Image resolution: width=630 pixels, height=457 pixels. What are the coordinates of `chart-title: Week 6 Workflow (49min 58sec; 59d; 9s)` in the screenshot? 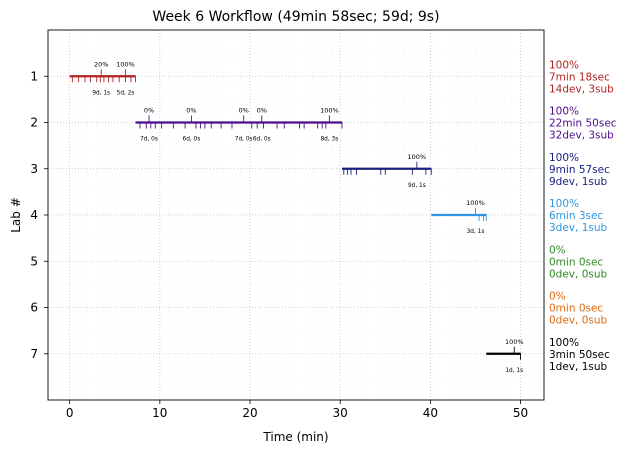 It's located at (295, 17).